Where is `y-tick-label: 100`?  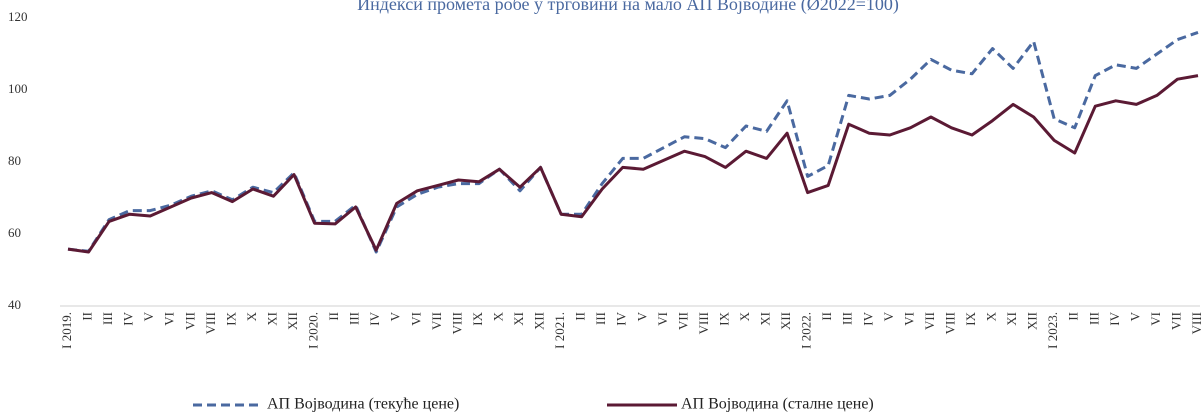 y-tick-label: 100 is located at coordinates (18, 88).